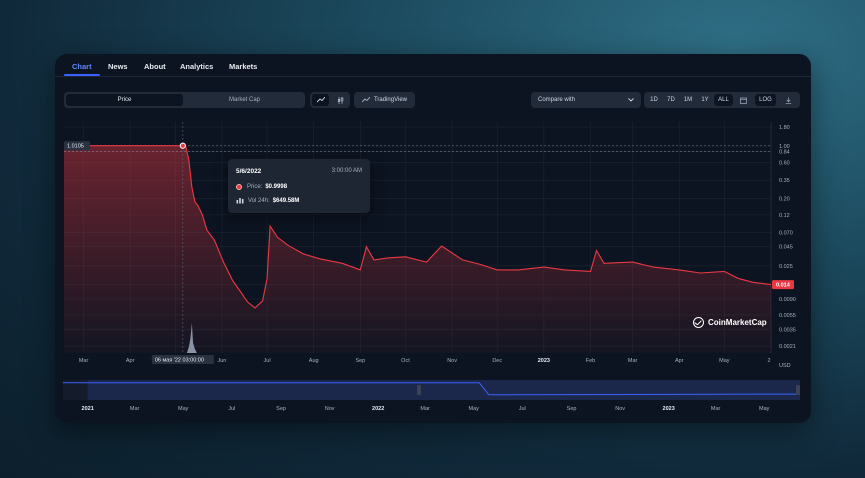  I want to click on navigator-line, so click(432, 389).